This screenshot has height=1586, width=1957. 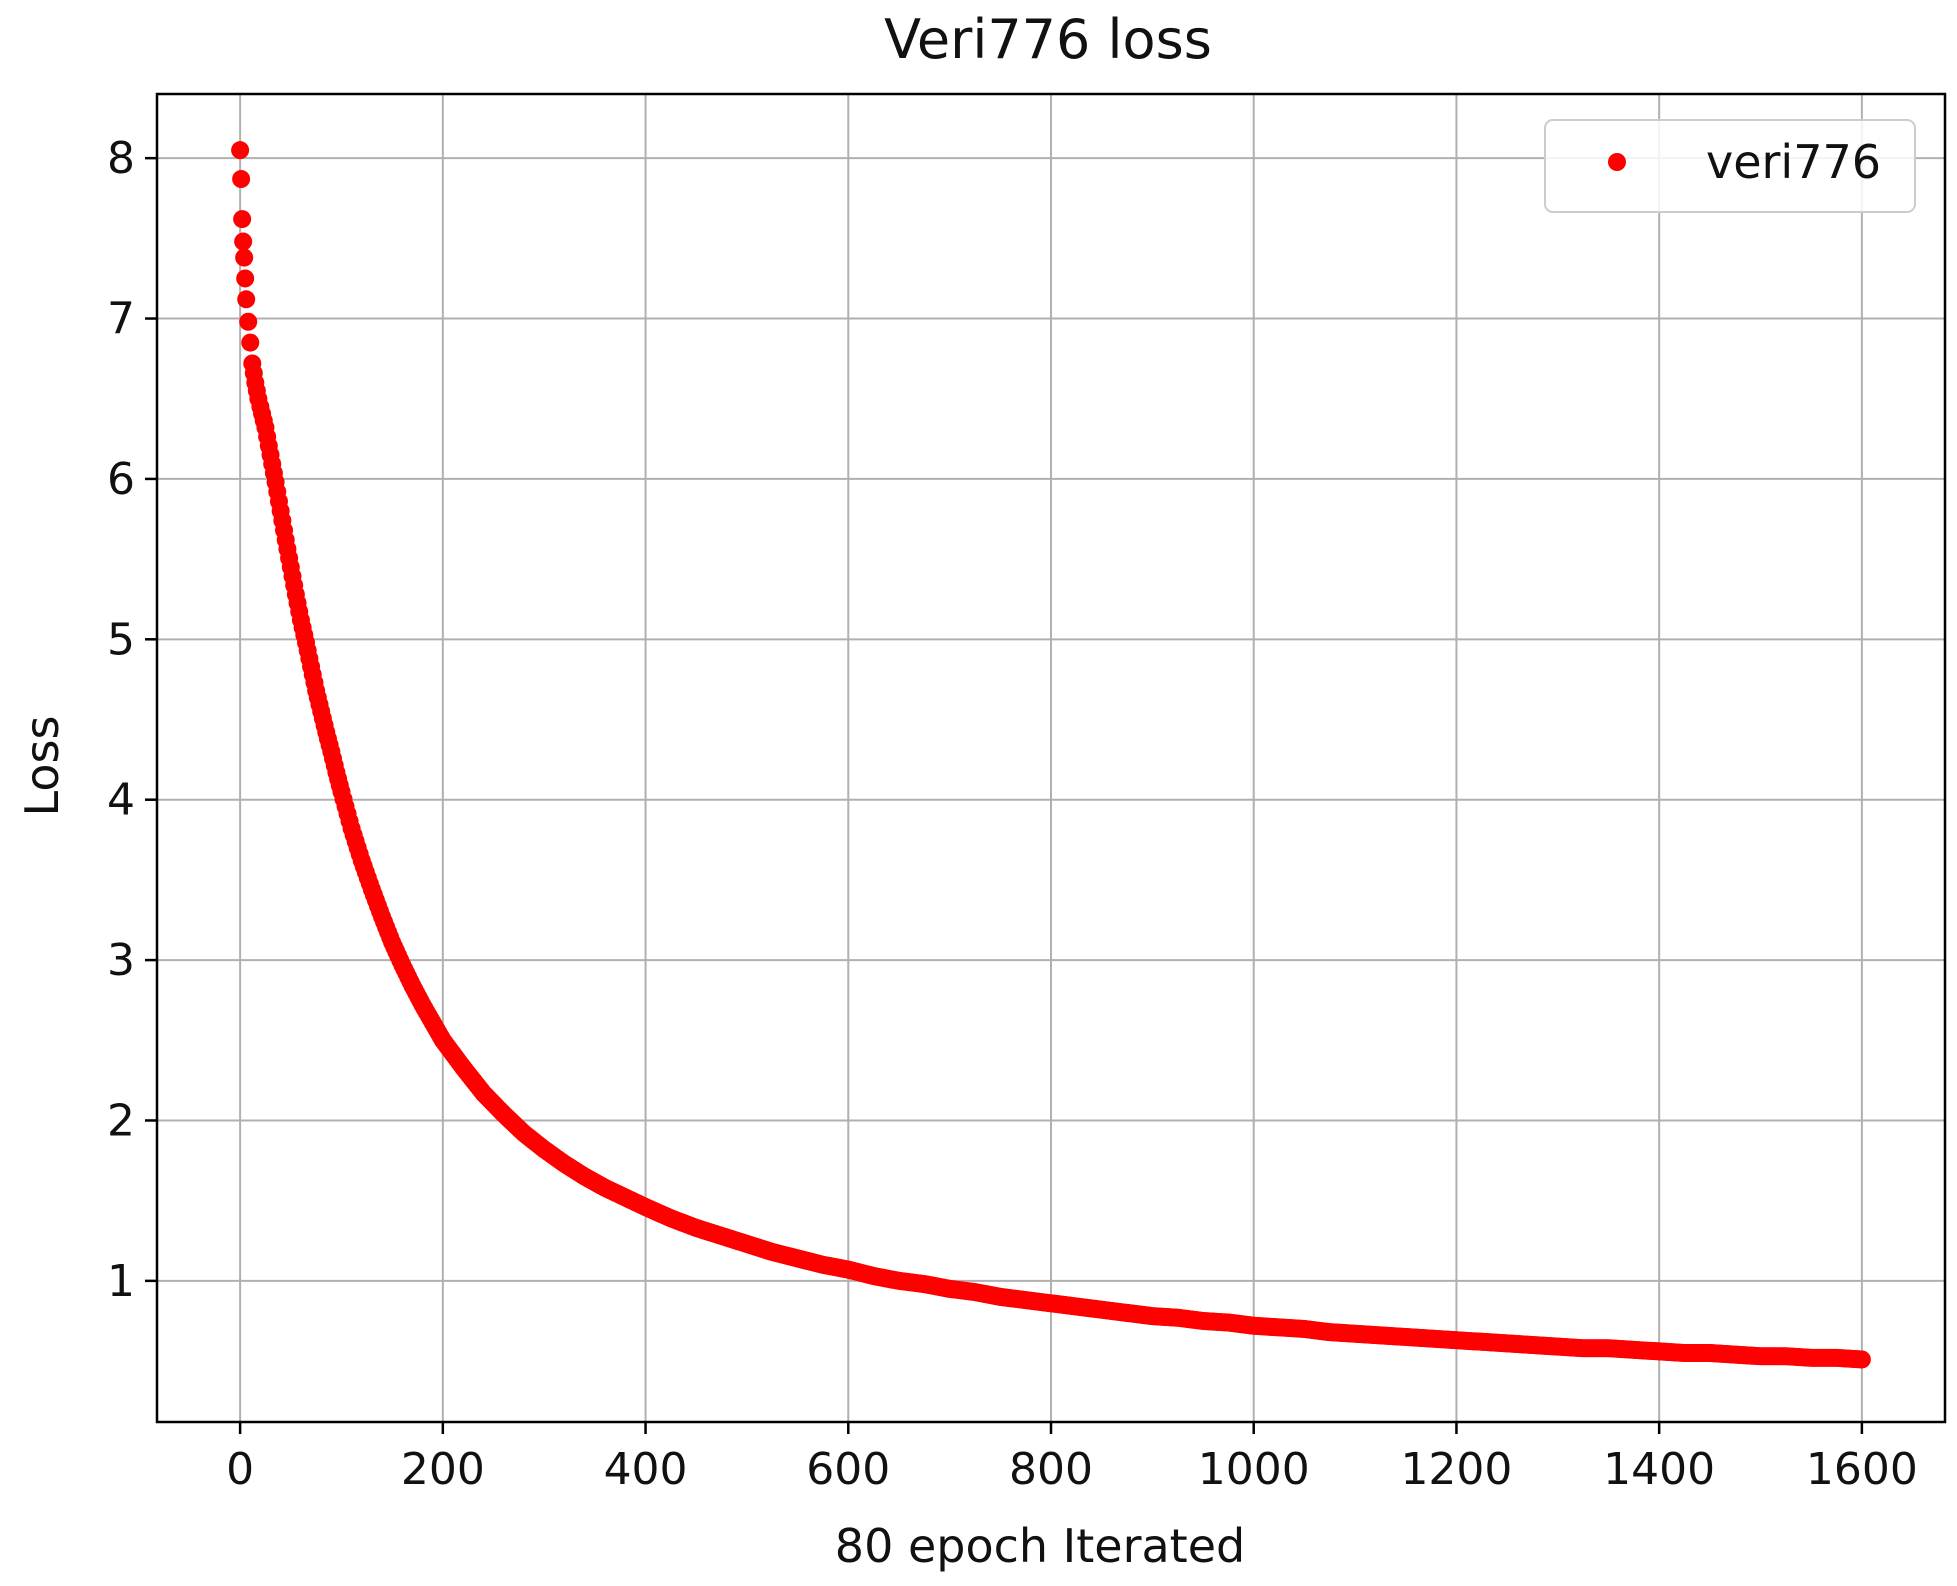 What do you see at coordinates (121, 1120) in the screenshot?
I see `y-tick-label: 2` at bounding box center [121, 1120].